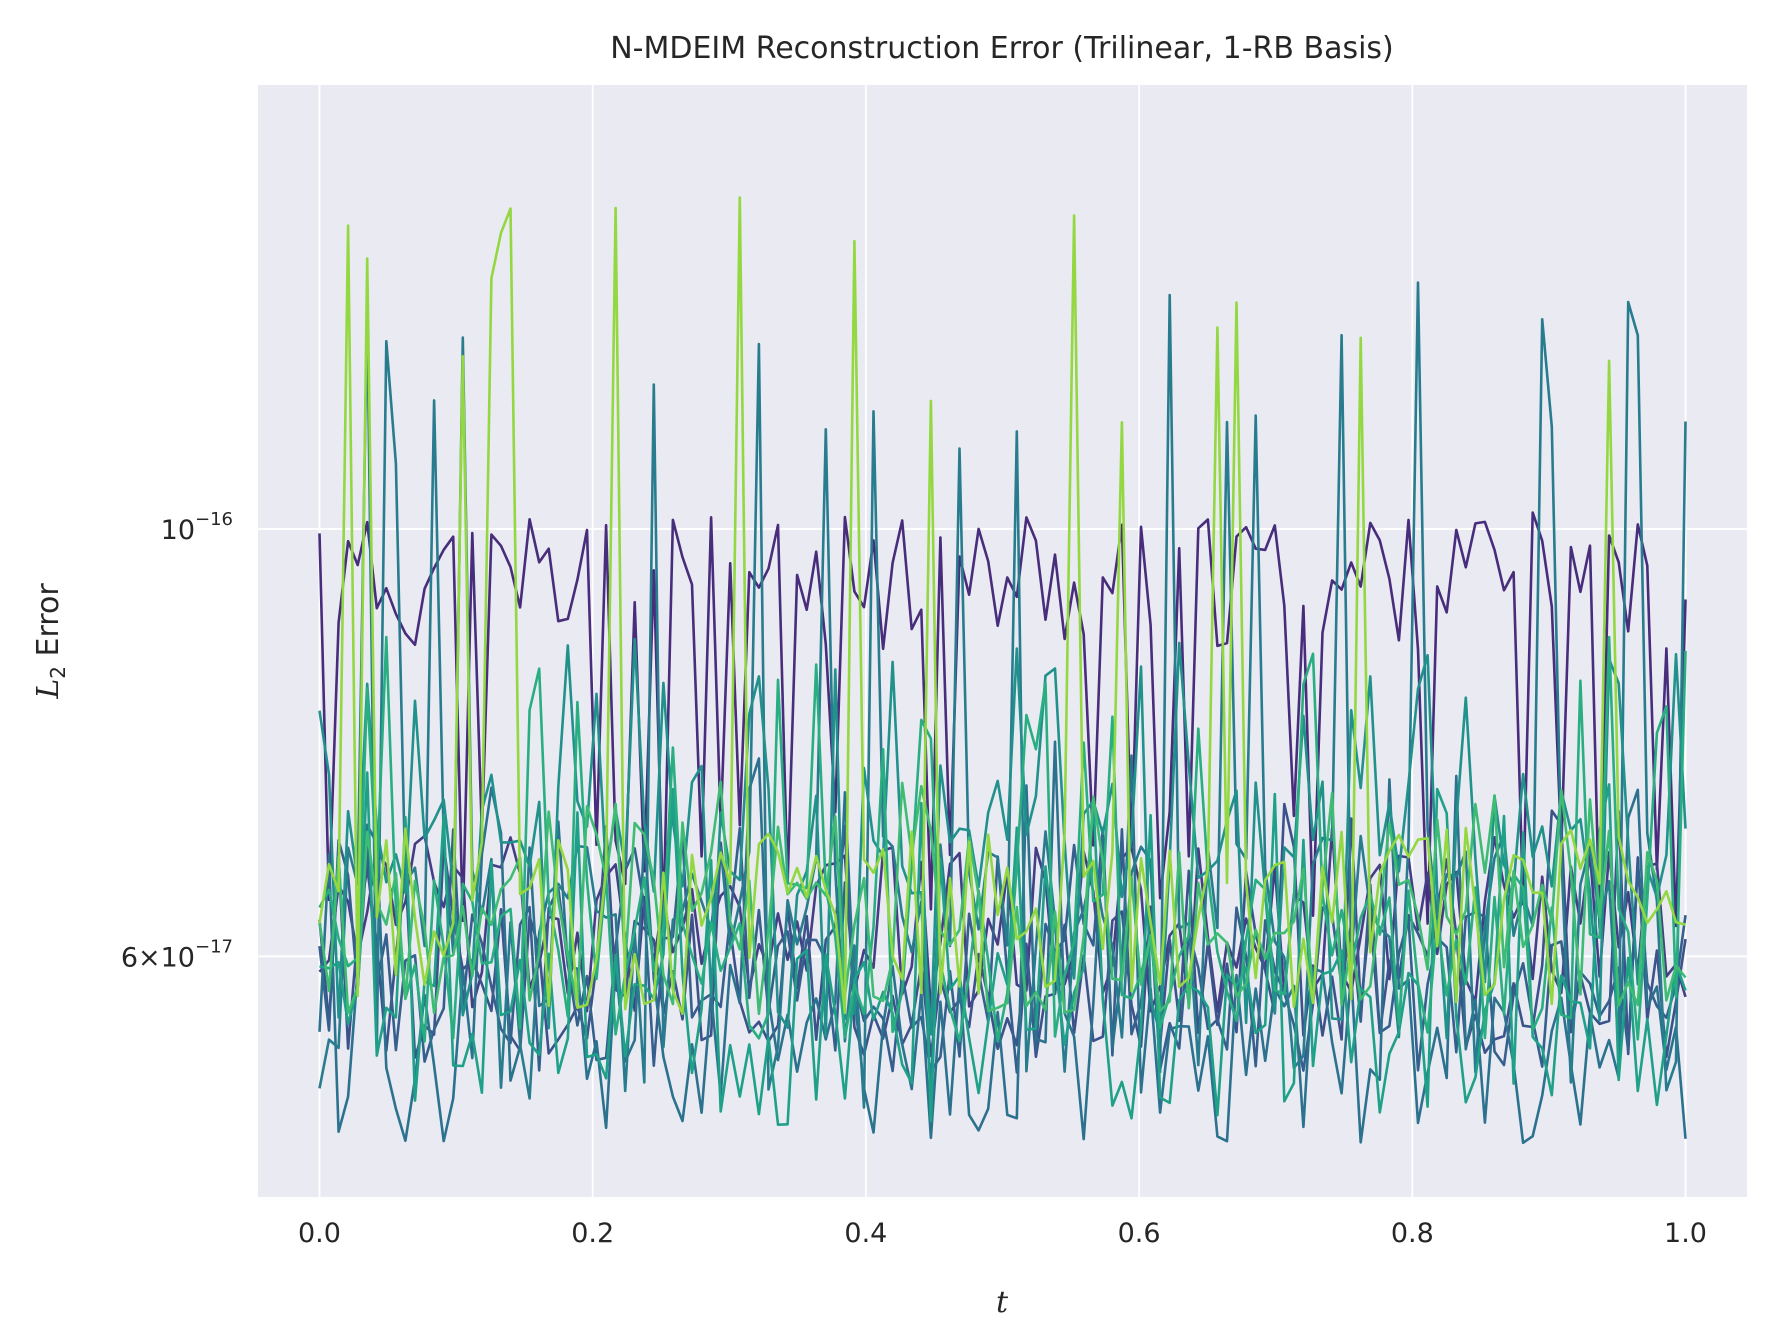  What do you see at coordinates (50, 641) in the screenshot?
I see `y-axis-label: L2 Error` at bounding box center [50, 641].